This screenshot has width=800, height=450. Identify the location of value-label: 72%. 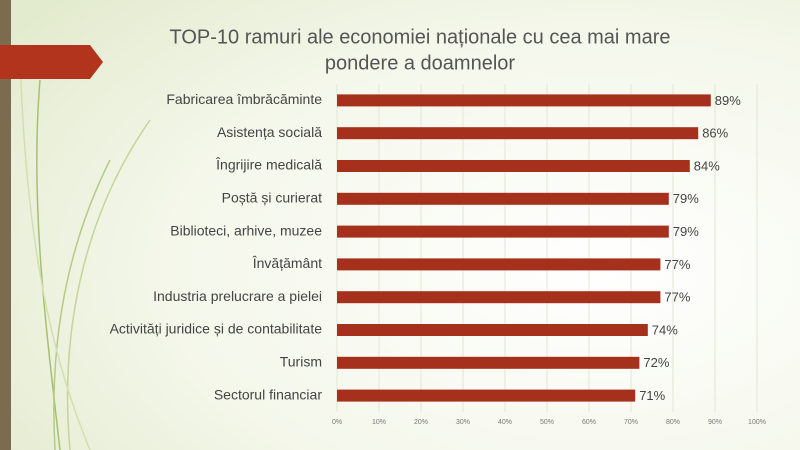
(656, 362).